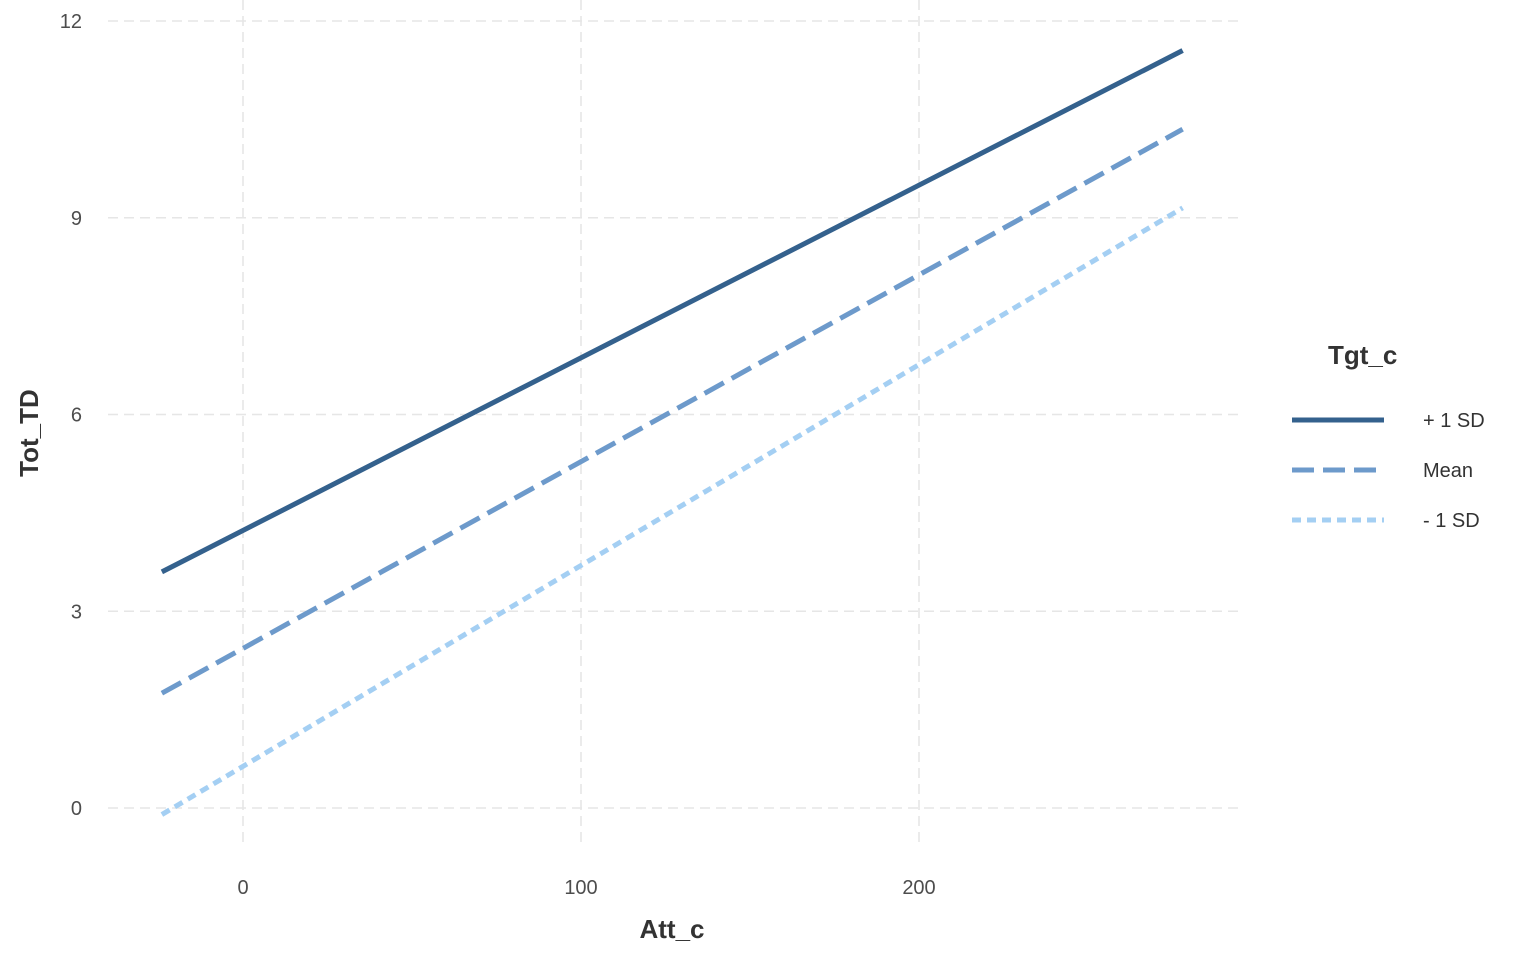  What do you see at coordinates (671, 929) in the screenshot?
I see `x-axis-title: Att_c` at bounding box center [671, 929].